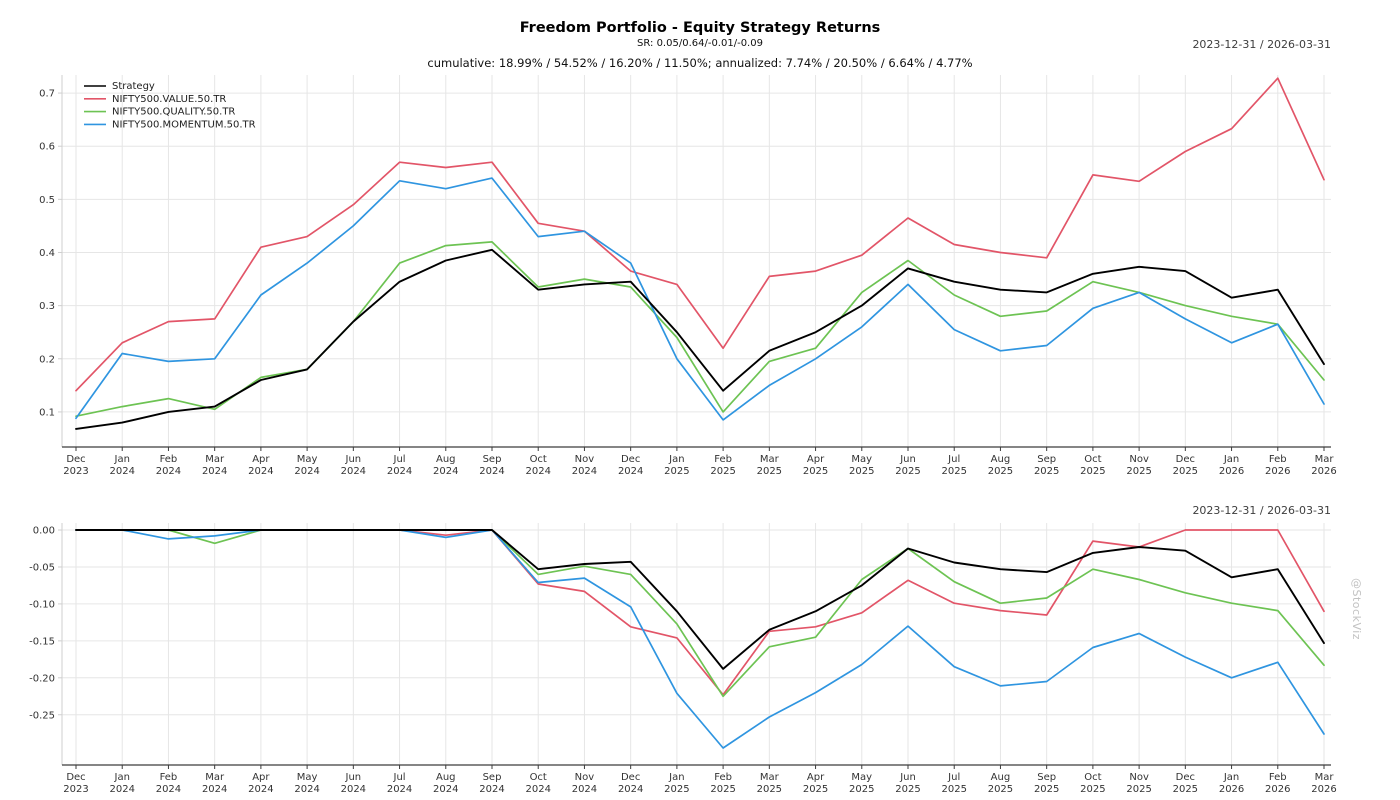 Image resolution: width=1400 pixels, height=800 pixels. I want to click on svg-text: 0.2, so click(47, 359).